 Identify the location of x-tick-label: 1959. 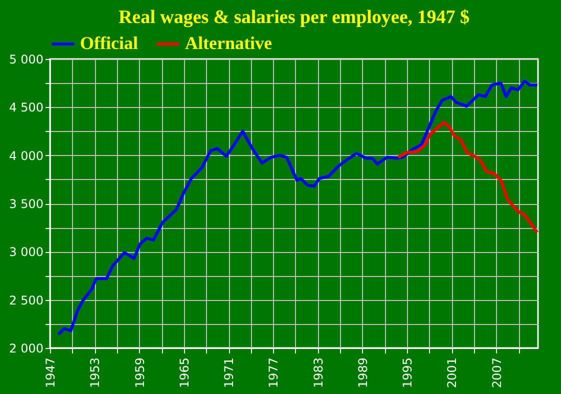
(139, 373).